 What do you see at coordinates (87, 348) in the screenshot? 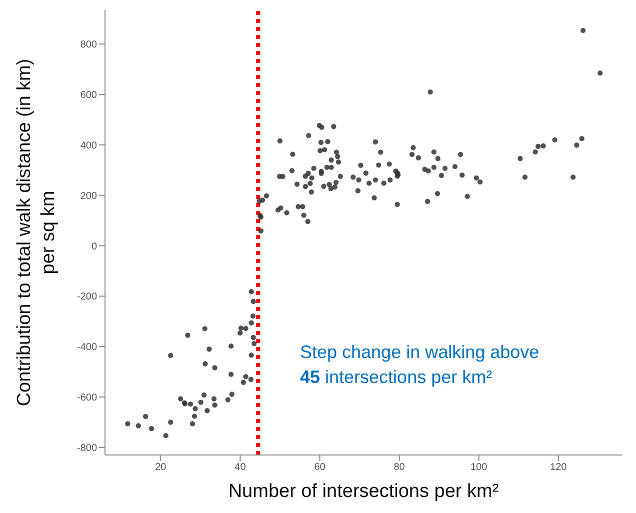
I see `y-tick-label: -400` at bounding box center [87, 348].